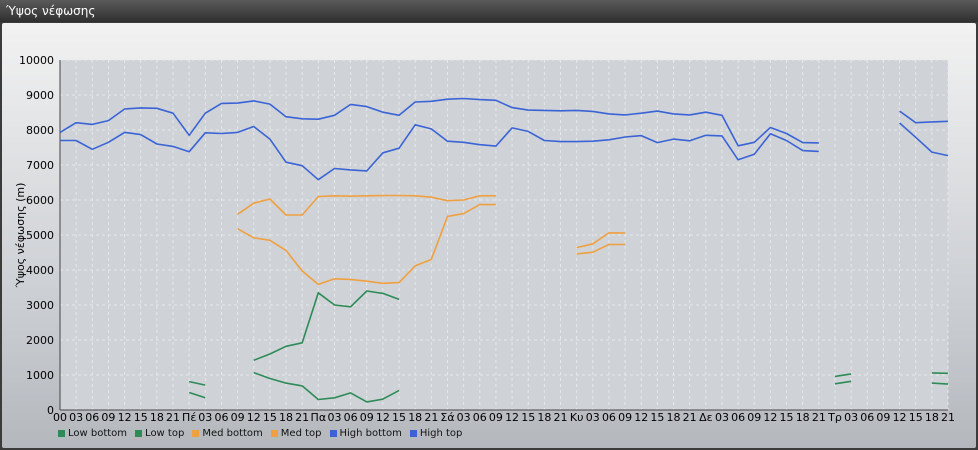 The height and width of the screenshot is (450, 978). I want to click on legend-item: Low top, so click(159, 433).